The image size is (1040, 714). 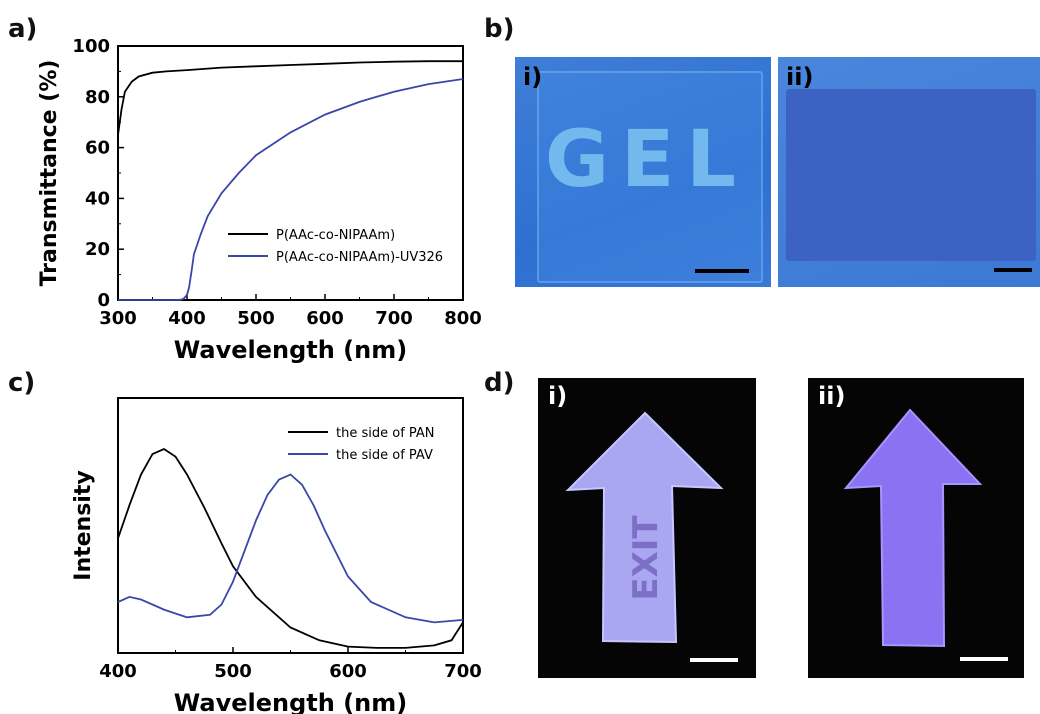 I want to click on photo-b-i: GEL i), so click(x=643, y=172).